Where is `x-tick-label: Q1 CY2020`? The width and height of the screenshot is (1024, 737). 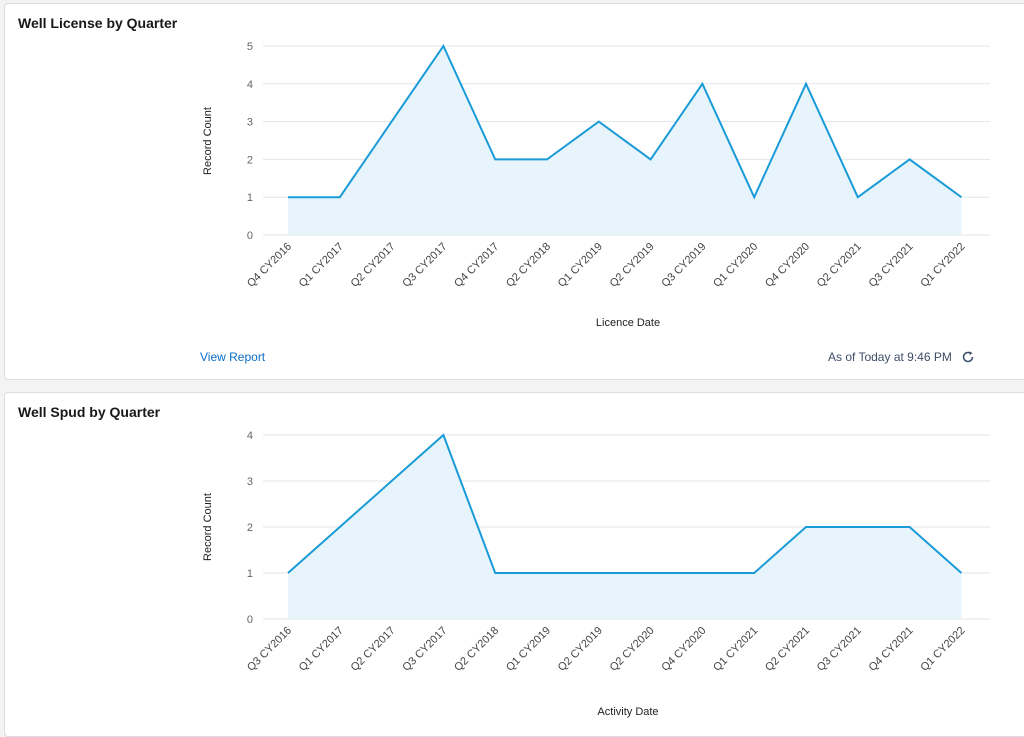 x-tick-label: Q1 CY2020 is located at coordinates (735, 265).